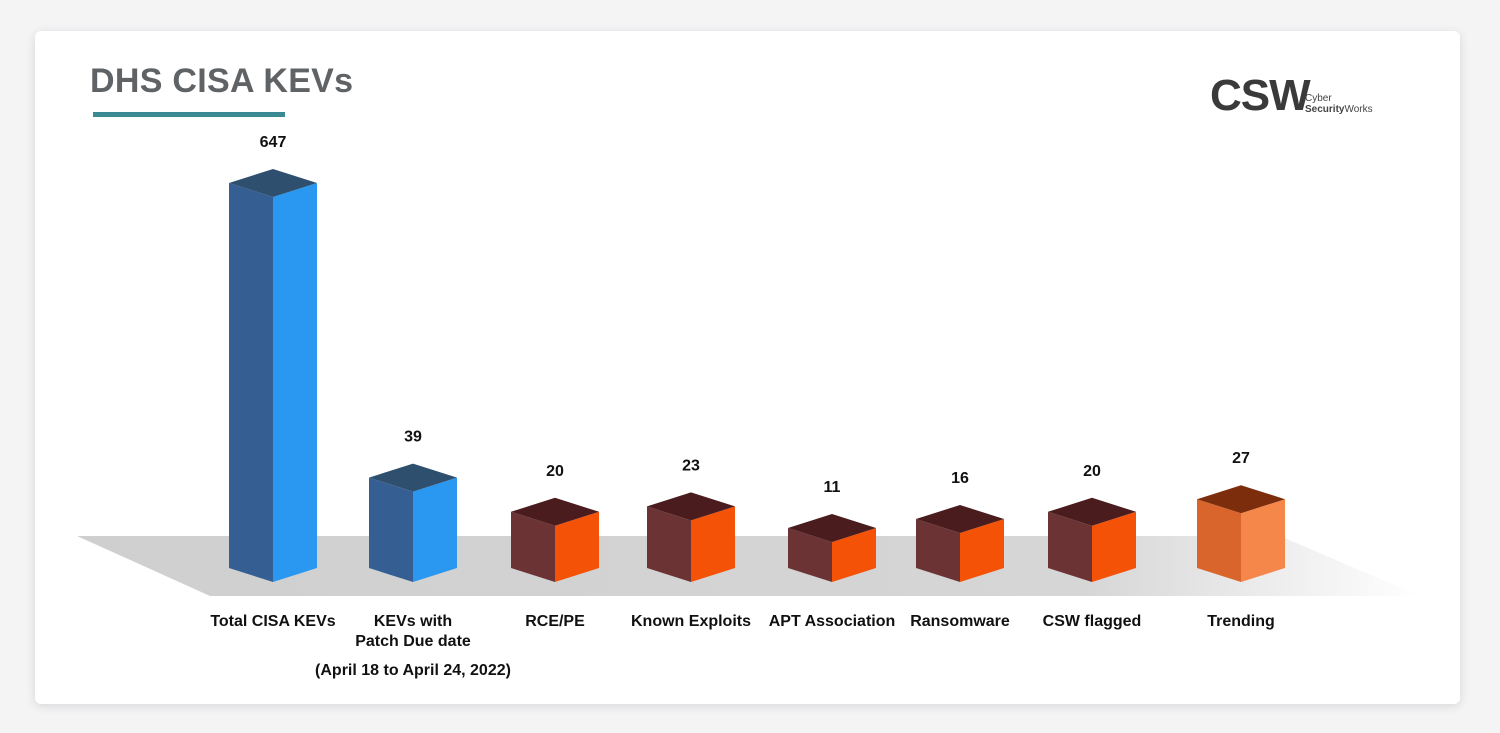 This screenshot has height=733, width=1500. Describe the element at coordinates (713, 544) in the screenshot. I see `bar-4-front` at that location.